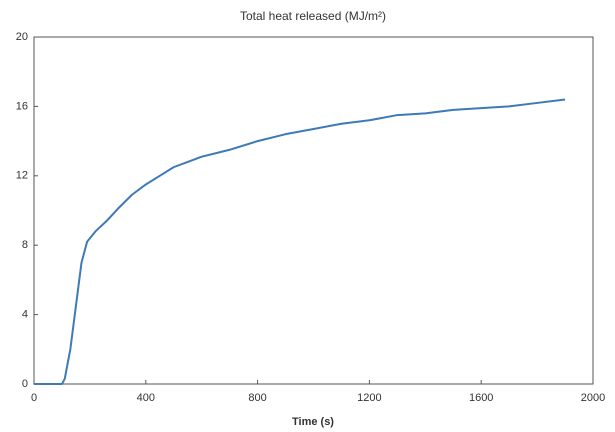 This screenshot has width=615, height=432. What do you see at coordinates (481, 398) in the screenshot?
I see `x-tick-label: 1600` at bounding box center [481, 398].